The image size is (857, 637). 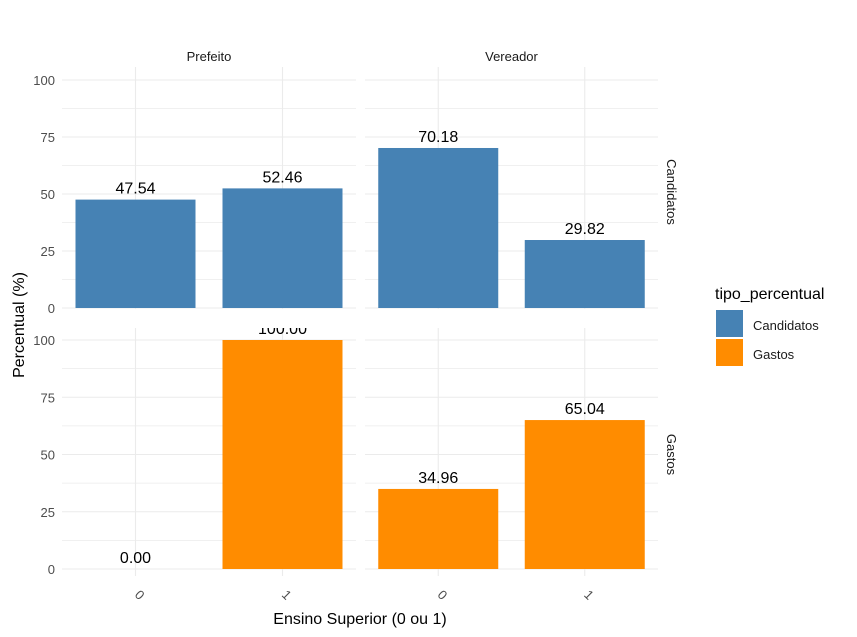 I want to click on facet-strip-prefeito: Prefeito, so click(x=209, y=56).